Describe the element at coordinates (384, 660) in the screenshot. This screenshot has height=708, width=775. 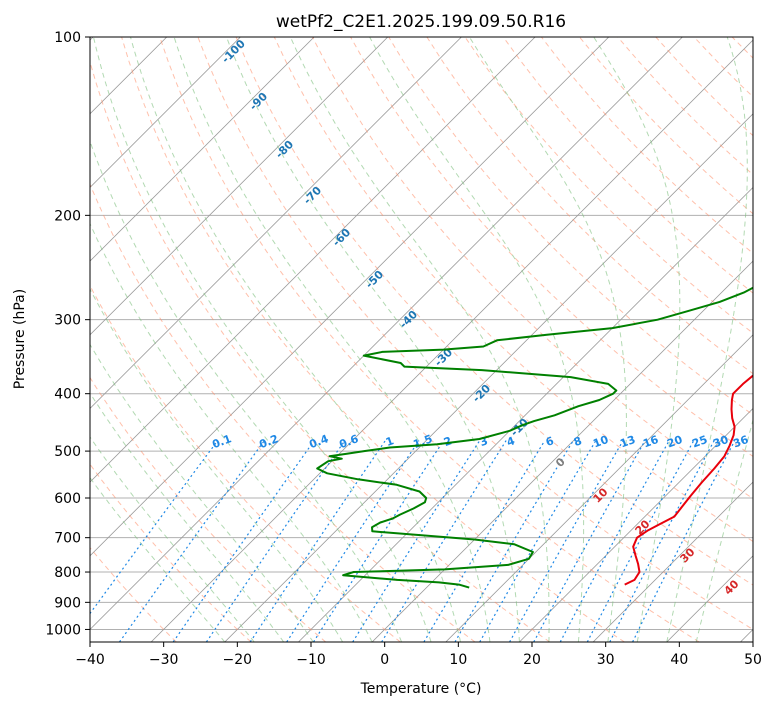
I see `x-tick-label: 0` at that location.